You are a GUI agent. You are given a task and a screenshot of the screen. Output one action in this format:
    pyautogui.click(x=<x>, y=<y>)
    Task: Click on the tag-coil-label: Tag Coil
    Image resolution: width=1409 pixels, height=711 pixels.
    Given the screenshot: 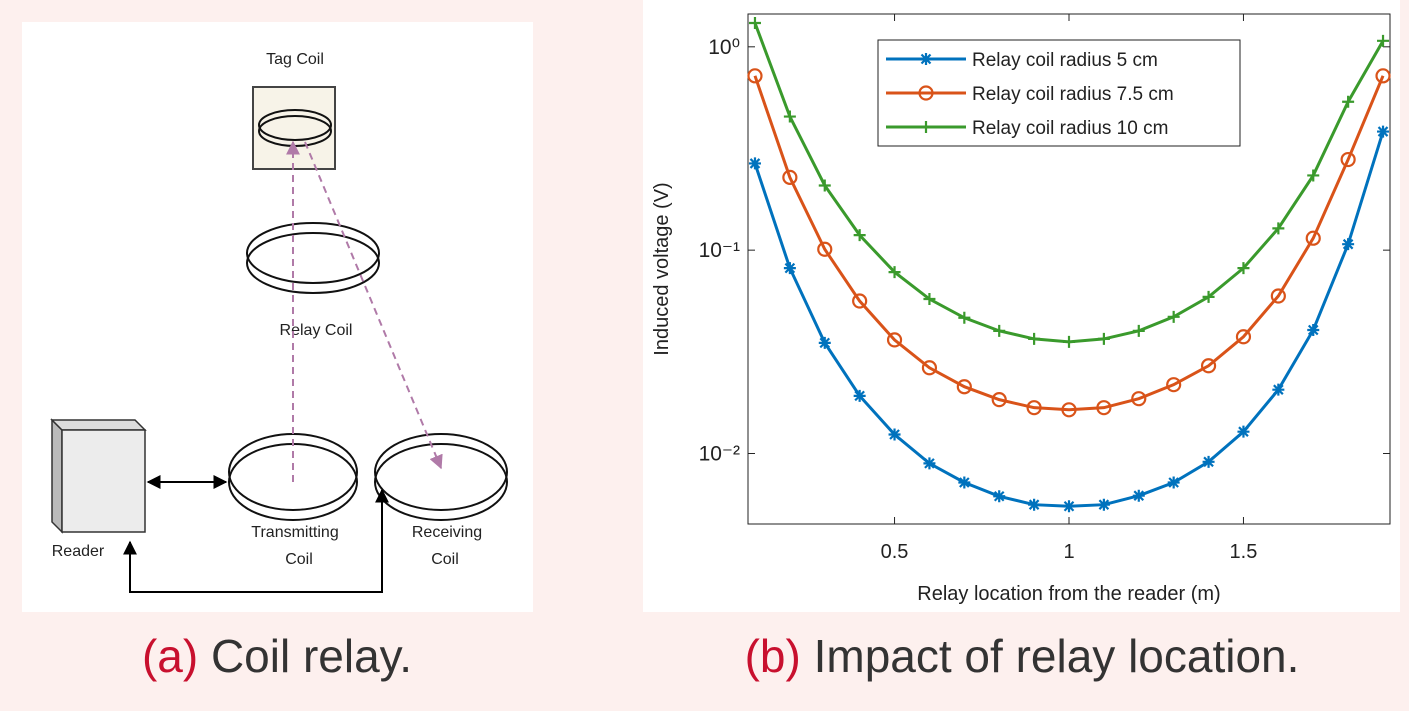 What is the action you would take?
    pyautogui.click(x=295, y=59)
    